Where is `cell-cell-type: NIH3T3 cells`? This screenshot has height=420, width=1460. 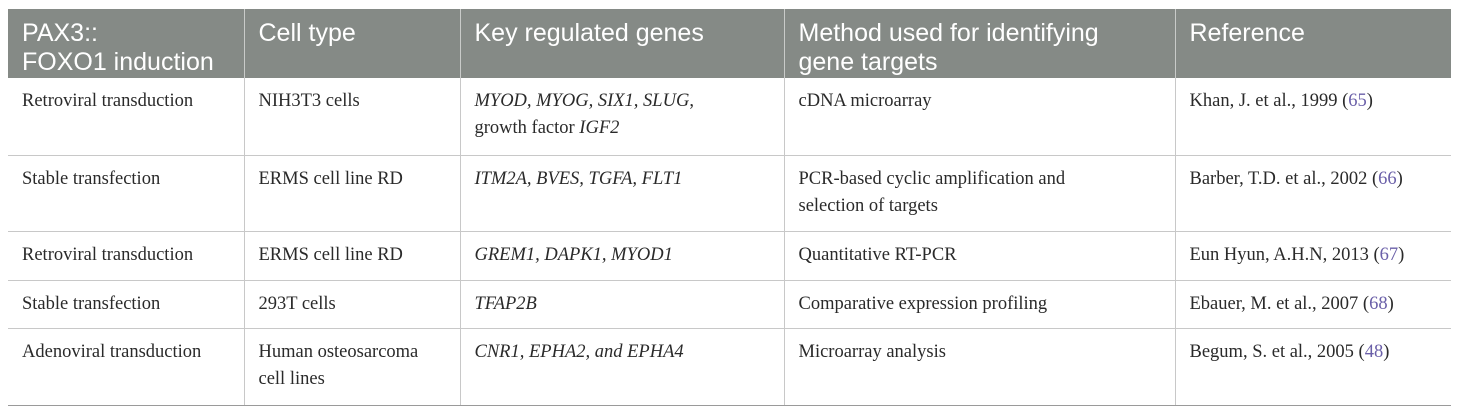 cell-cell-type: NIH3T3 cells is located at coordinates (351, 117).